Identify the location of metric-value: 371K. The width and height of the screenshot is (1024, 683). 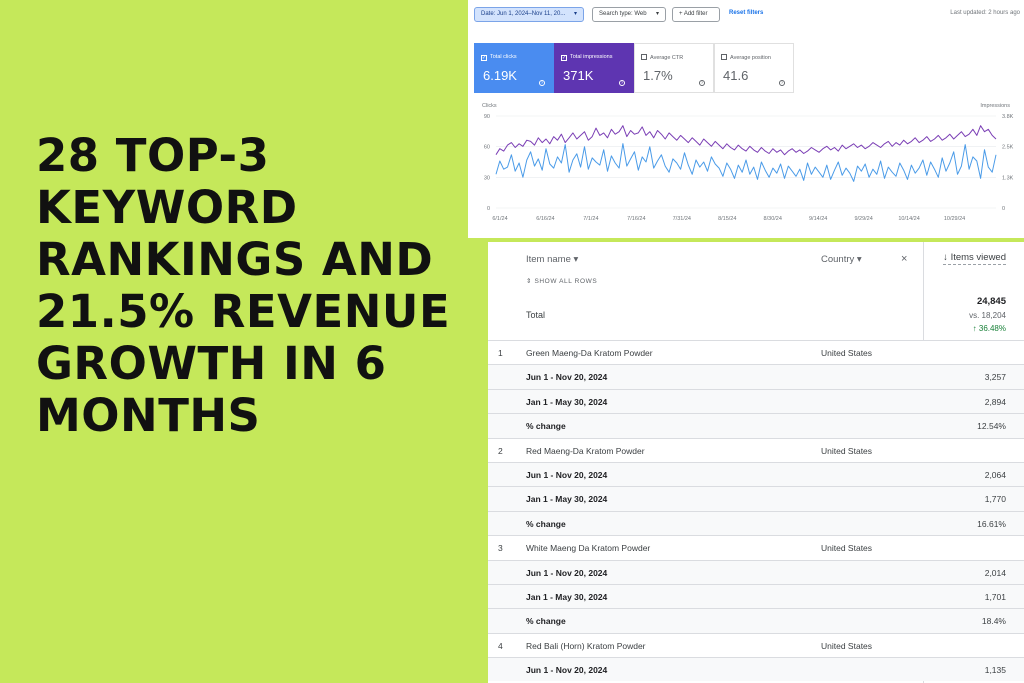
(578, 75).